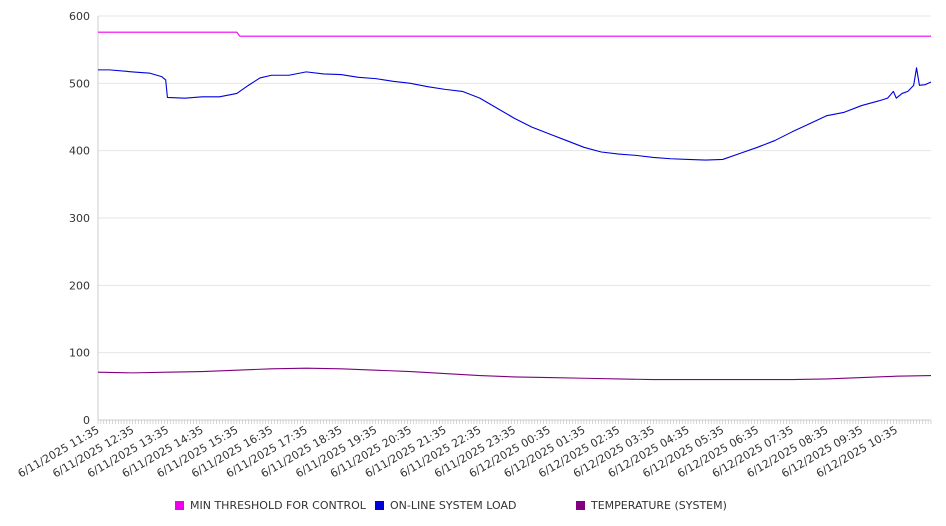 The image size is (946, 526). Describe the element at coordinates (79, 218) in the screenshot. I see `y-tick-label: 300` at that location.